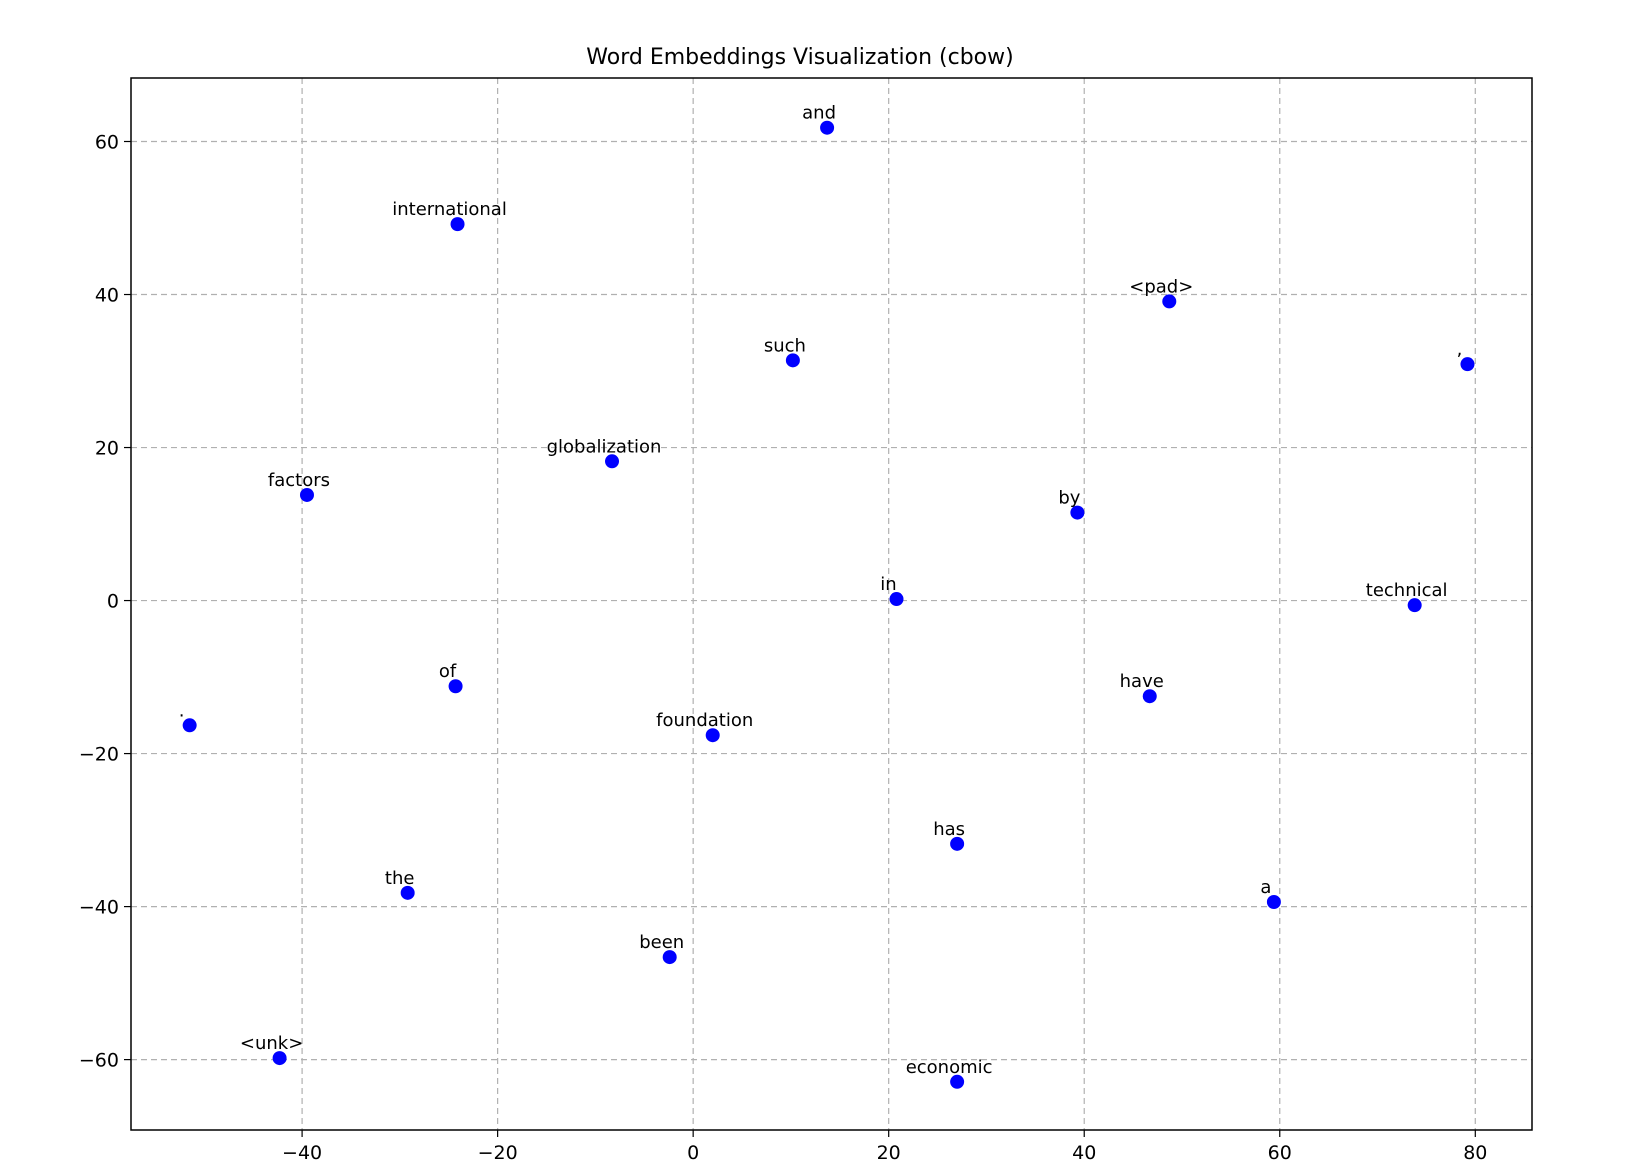 This screenshot has width=1636, height=1171. What do you see at coordinates (693, 1153) in the screenshot?
I see `x-tick-label: 0` at bounding box center [693, 1153].